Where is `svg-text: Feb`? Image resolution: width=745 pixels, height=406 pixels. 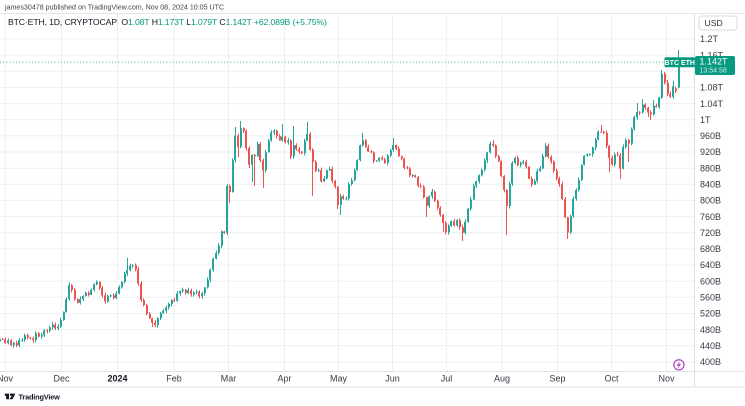
svg-text: Feb is located at coordinates (174, 379).